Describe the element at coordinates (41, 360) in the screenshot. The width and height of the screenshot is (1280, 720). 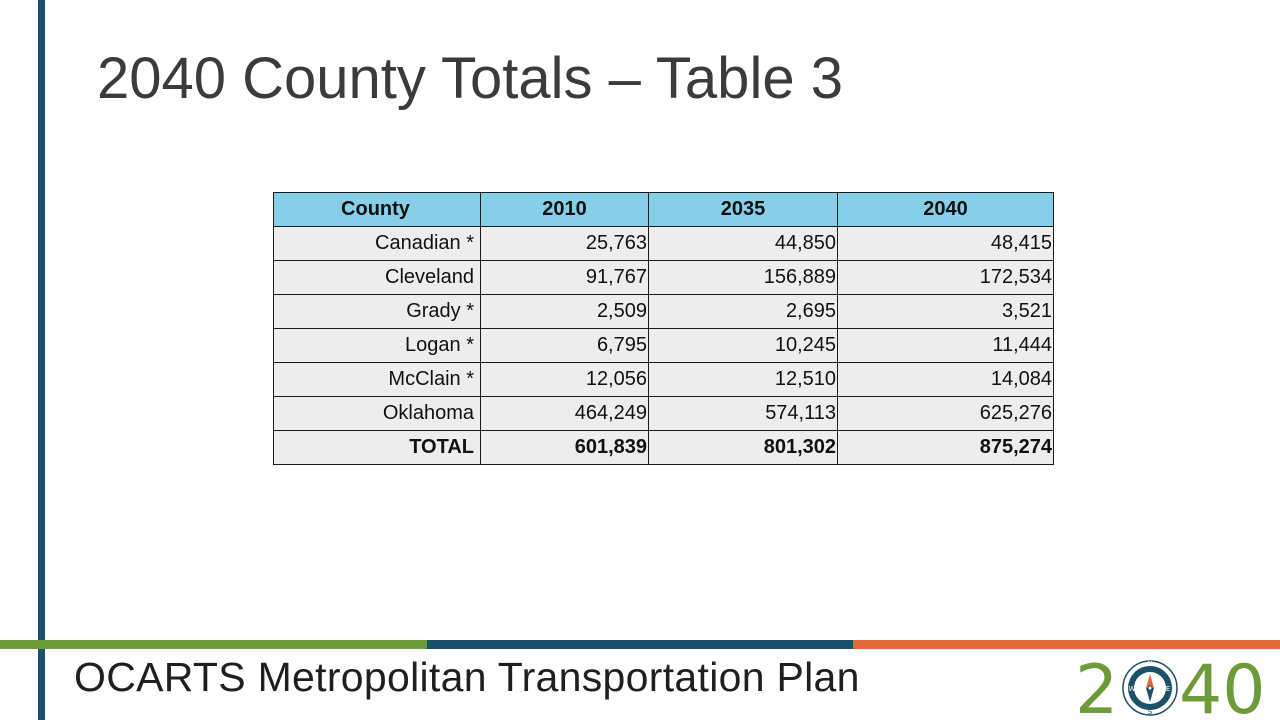
I see `left-accent-bar` at that location.